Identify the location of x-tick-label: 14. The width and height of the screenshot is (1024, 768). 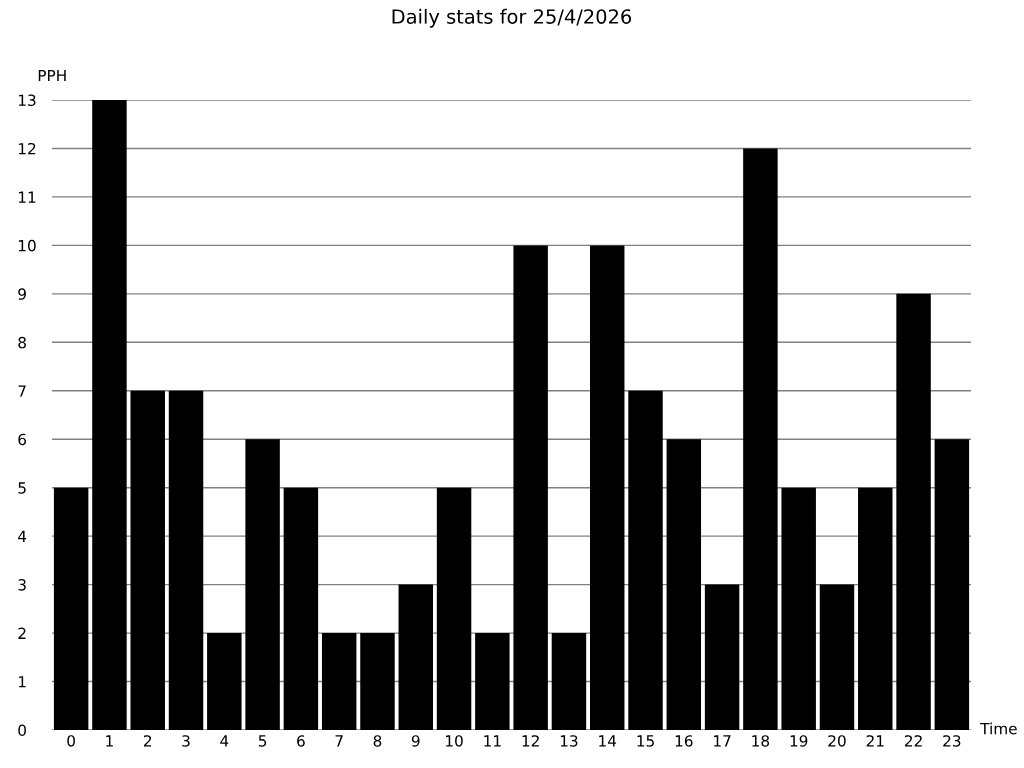
(608, 741).